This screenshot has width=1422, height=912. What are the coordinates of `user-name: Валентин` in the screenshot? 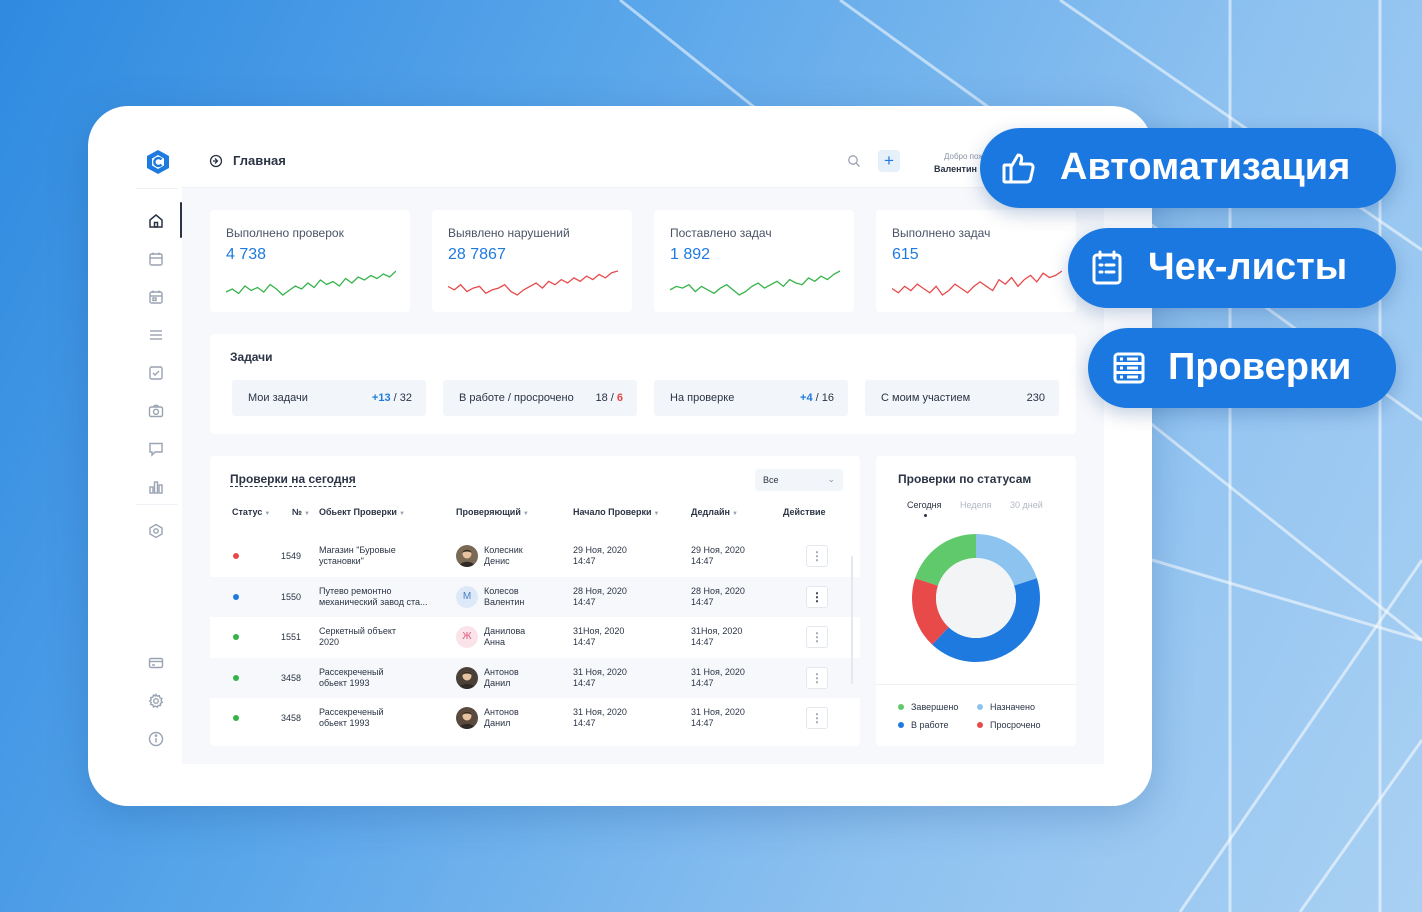 It's located at (955, 169).